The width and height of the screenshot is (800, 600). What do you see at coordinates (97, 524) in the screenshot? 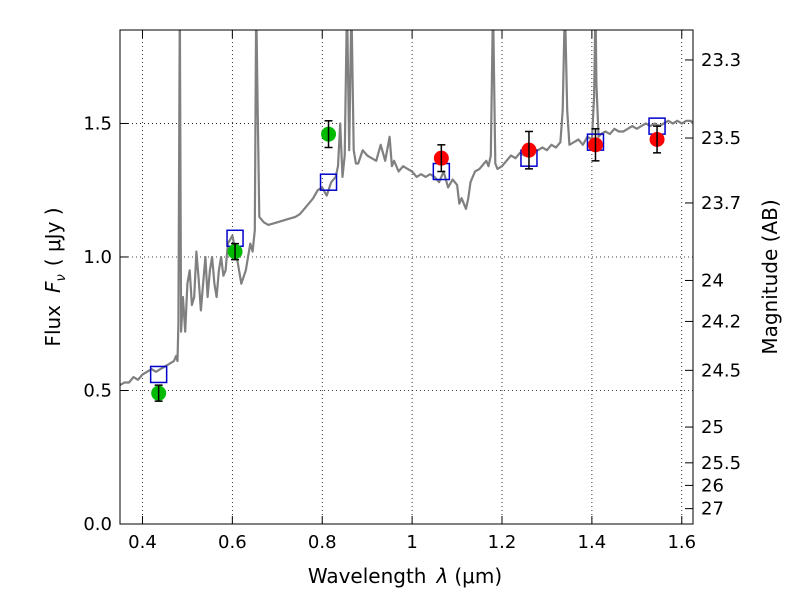
I see `y-tick-label: 0.0` at bounding box center [97, 524].